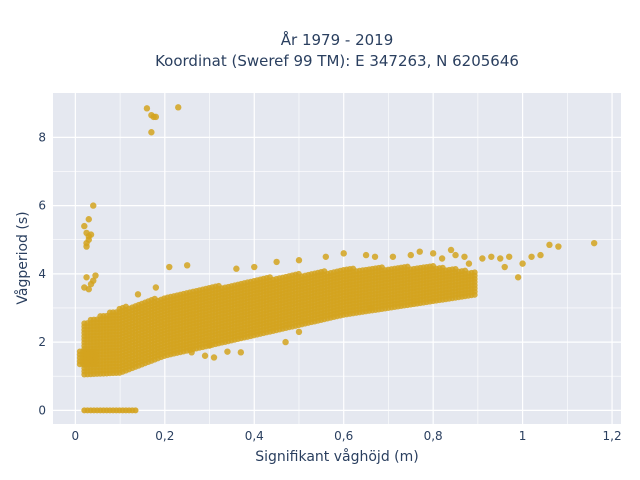 Image resolution: width=640 pixels, height=480 pixels. Describe the element at coordinates (42, 137) in the screenshot. I see `y-tick-label: 8` at that location.